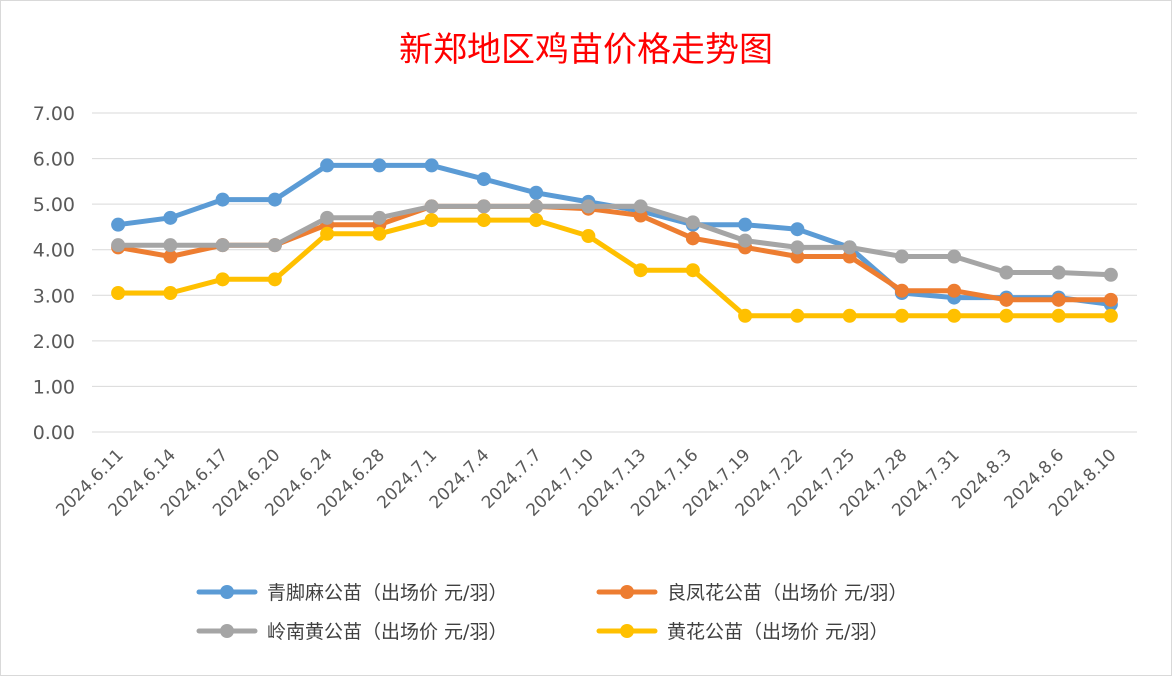  What do you see at coordinates (54, 387) in the screenshot?
I see `y-tick-label: 1.00` at bounding box center [54, 387].